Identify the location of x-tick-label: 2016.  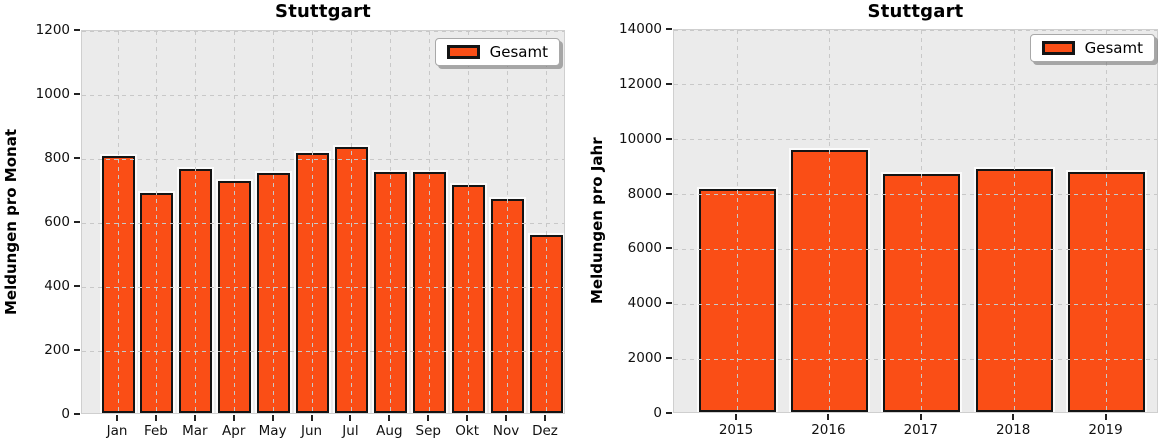
(828, 430).